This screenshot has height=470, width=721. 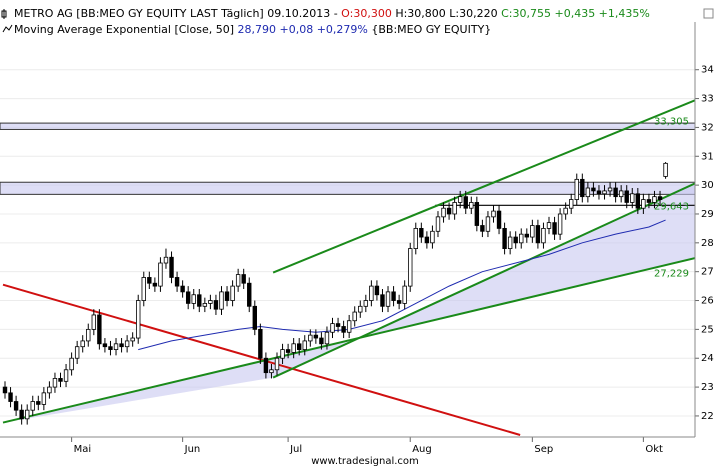 What do you see at coordinates (707, 127) in the screenshot?
I see `y-tick-label: 32` at bounding box center [707, 127].